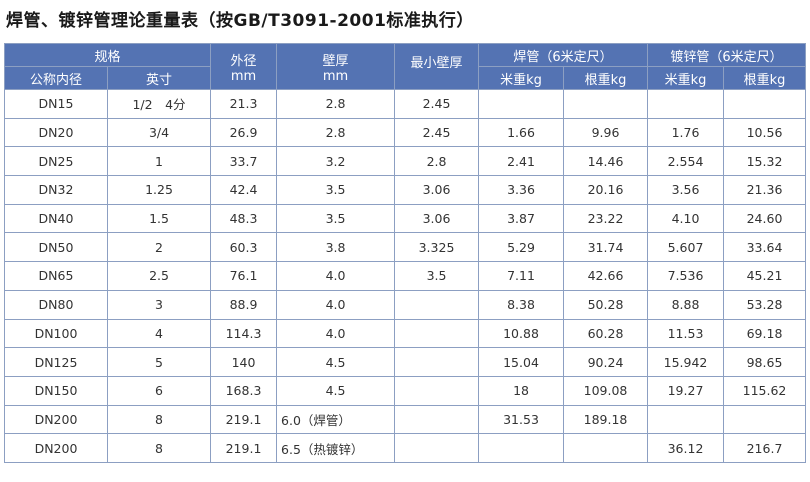 This screenshot has width=810, height=482. What do you see at coordinates (686, 161) in the screenshot?
I see `cell-galv-per-m: 2.554` at bounding box center [686, 161].